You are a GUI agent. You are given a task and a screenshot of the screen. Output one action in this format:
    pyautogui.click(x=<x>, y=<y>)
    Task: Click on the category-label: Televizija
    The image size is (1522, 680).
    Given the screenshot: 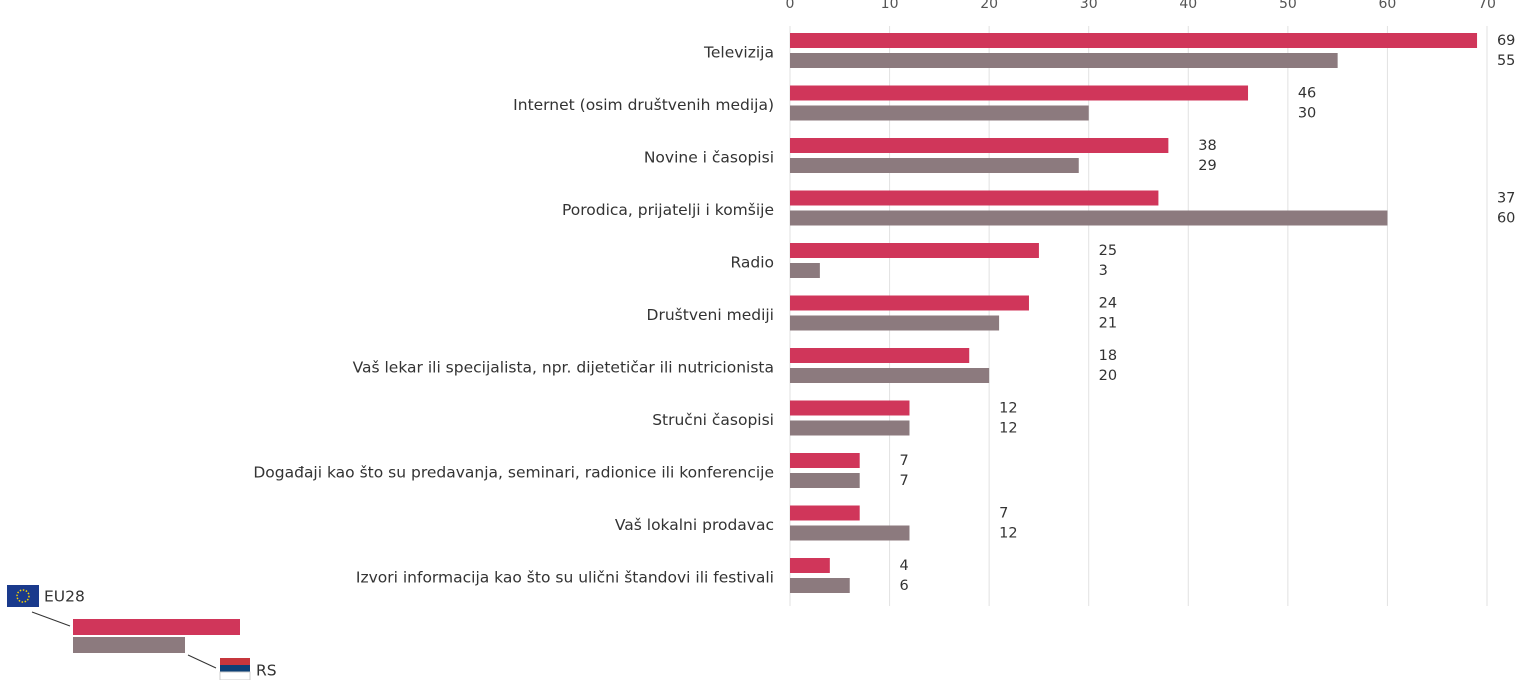 What is the action you would take?
    pyautogui.click(x=738, y=53)
    